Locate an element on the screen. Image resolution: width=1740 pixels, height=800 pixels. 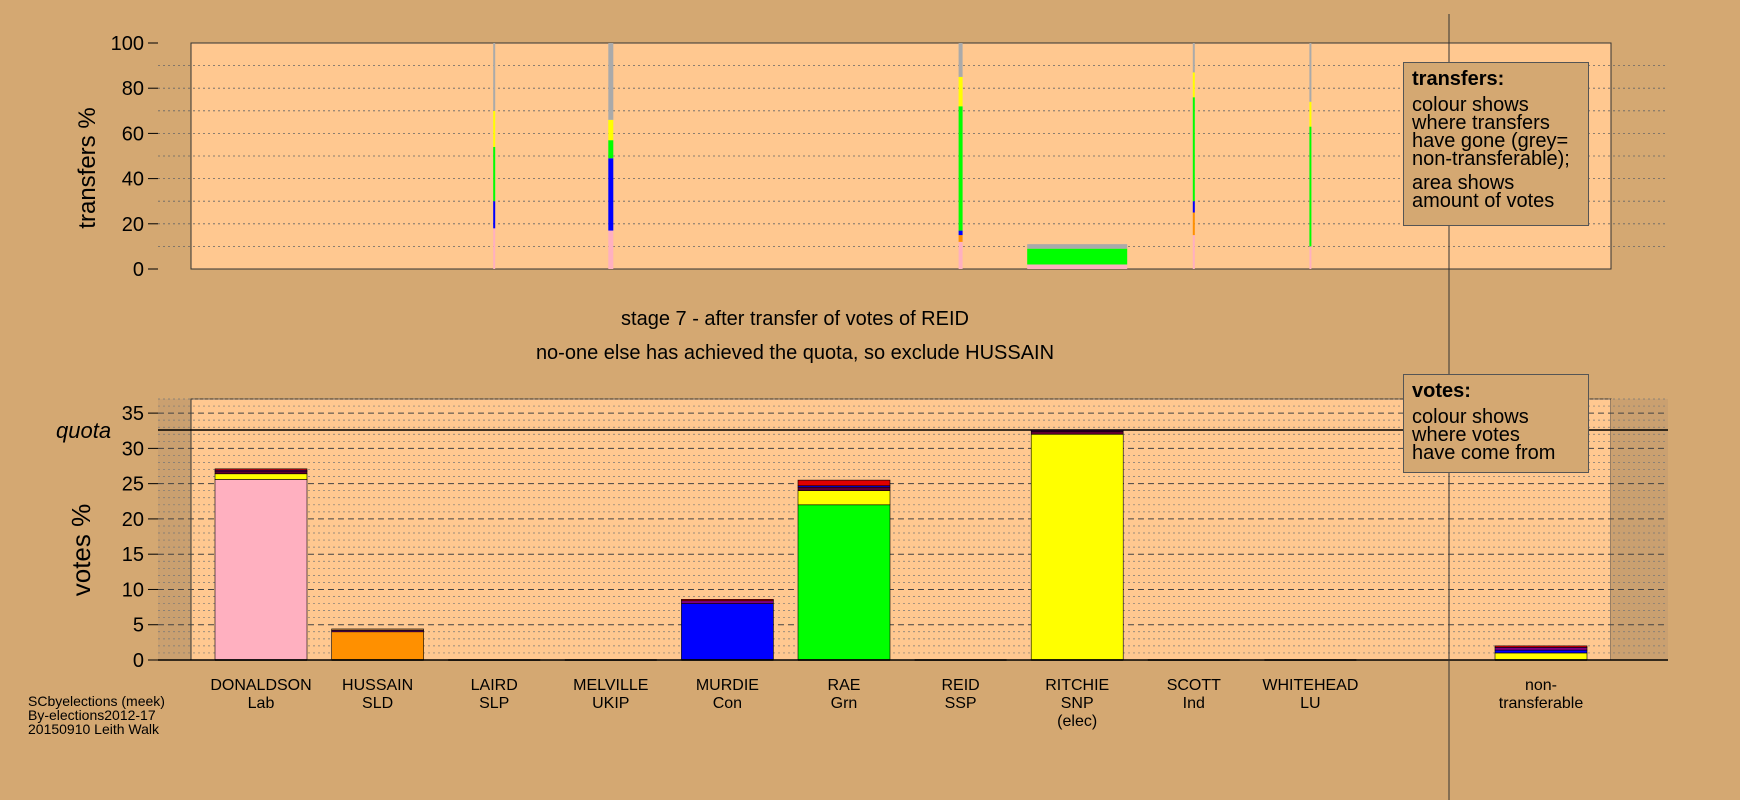
votes-y-tick-label: 20 is located at coordinates (133, 520).